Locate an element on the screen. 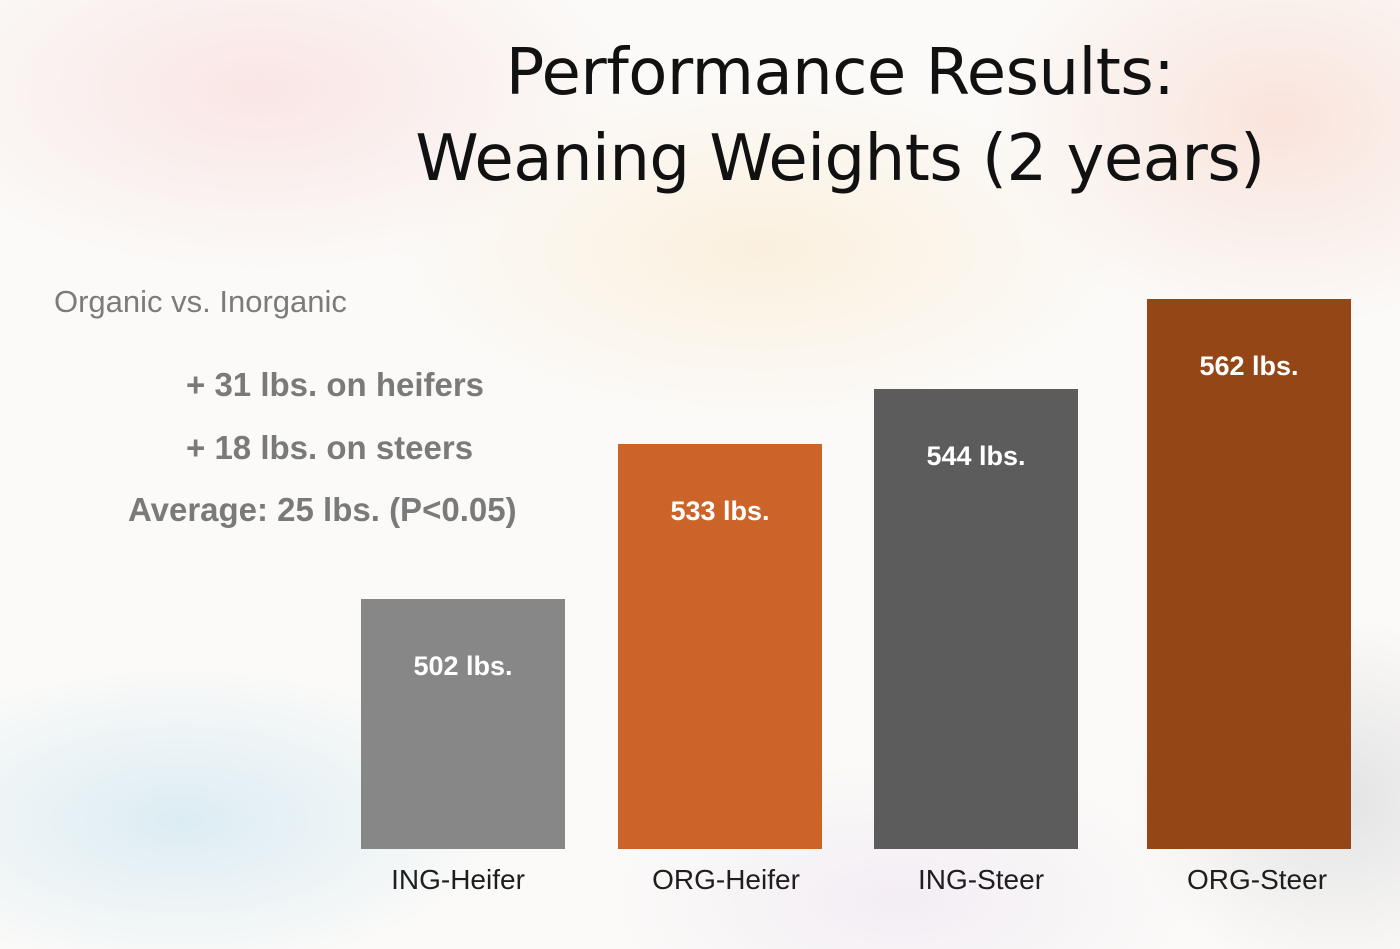 The height and width of the screenshot is (949, 1400). data-label-ing-steer: 544 lbs. is located at coordinates (975, 456).